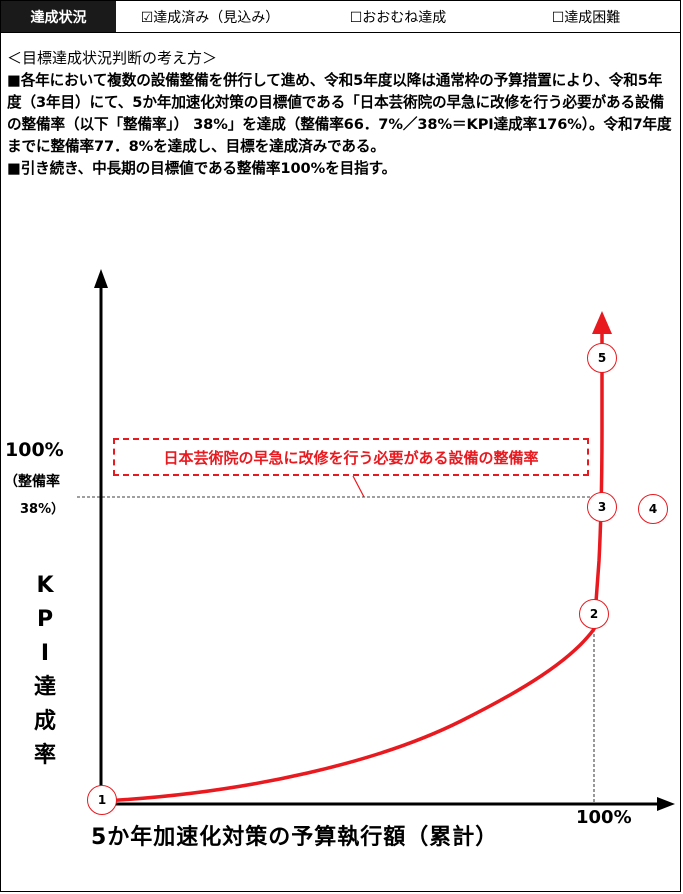  I want to click on x-tick-100-percent: 100%, so click(604, 817).